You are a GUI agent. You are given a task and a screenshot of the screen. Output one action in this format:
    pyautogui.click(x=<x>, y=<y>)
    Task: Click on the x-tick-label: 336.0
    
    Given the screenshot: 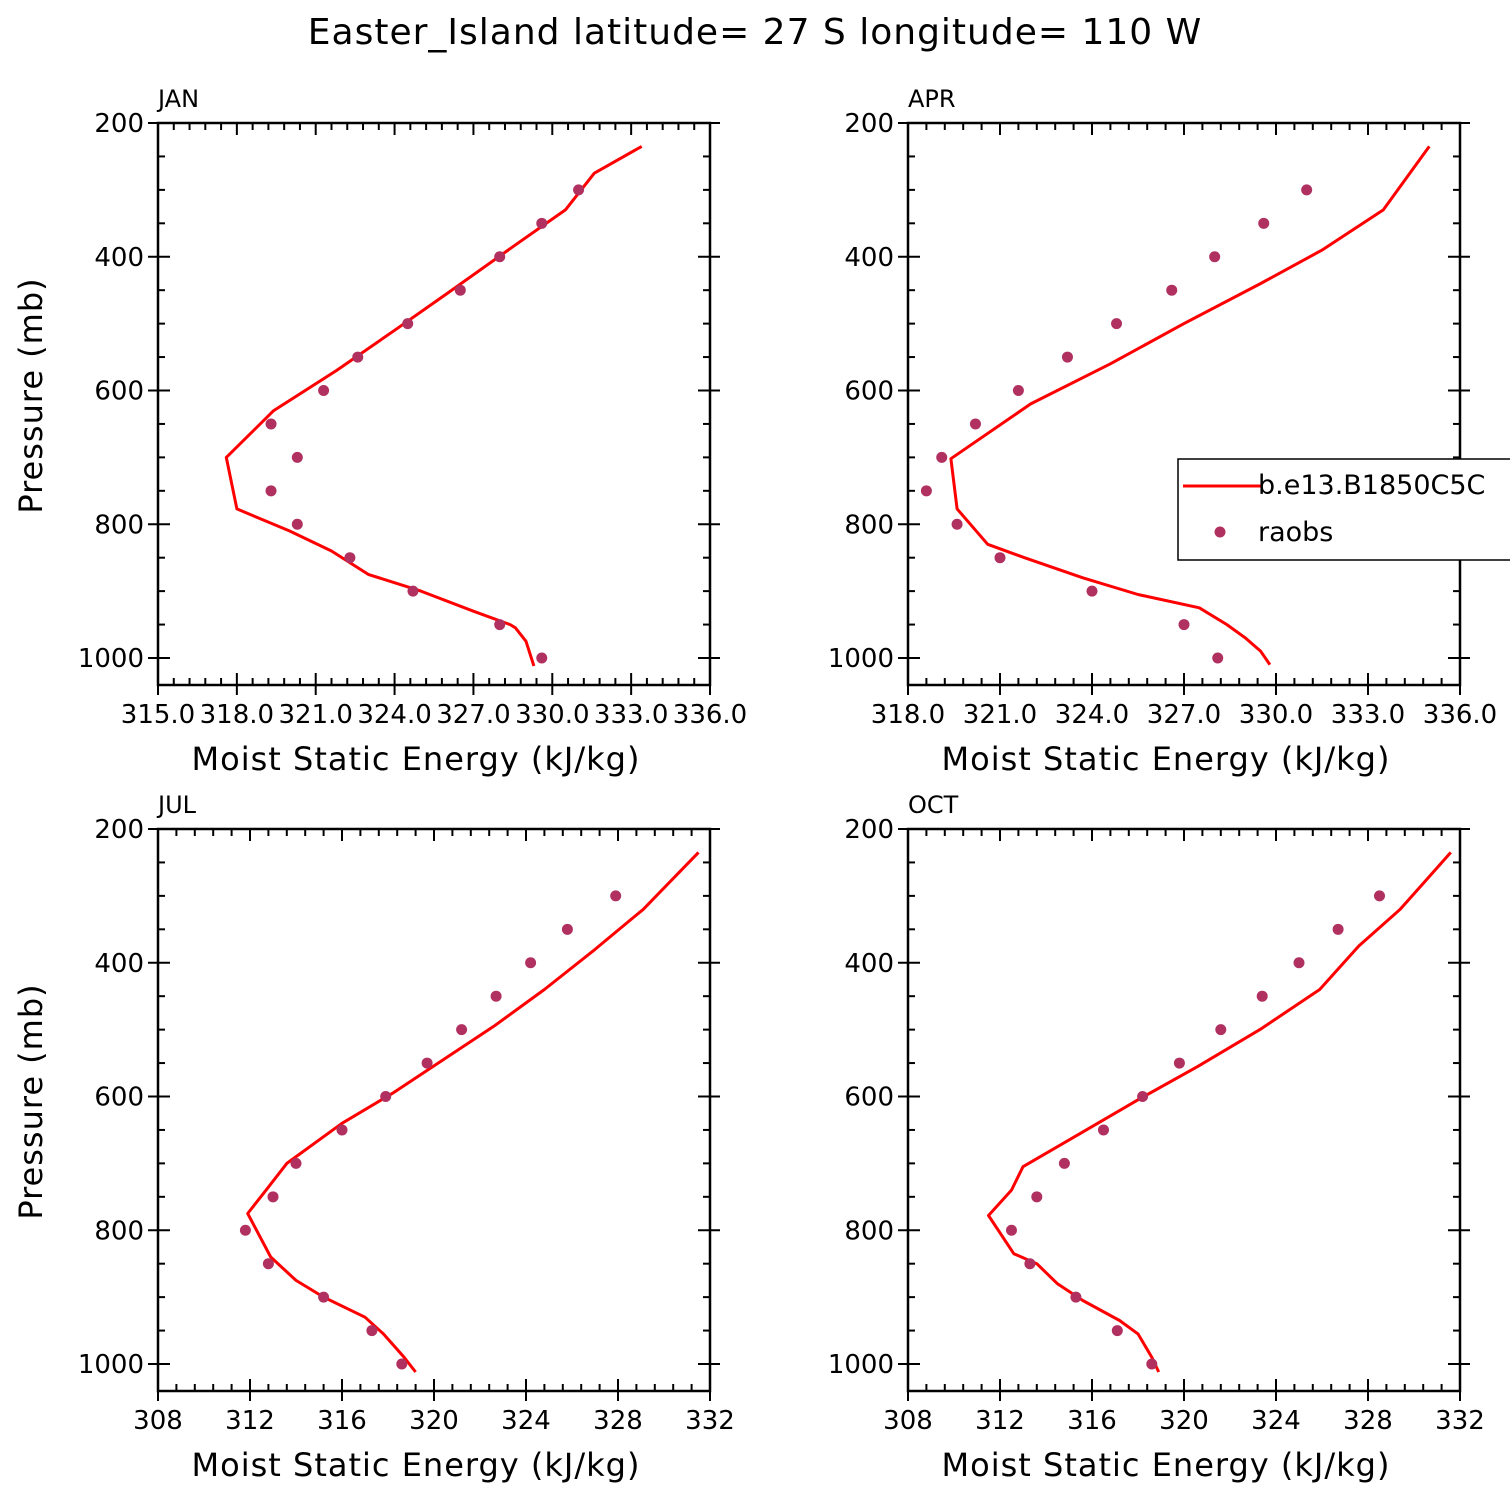 What is the action you would take?
    pyautogui.click(x=710, y=715)
    